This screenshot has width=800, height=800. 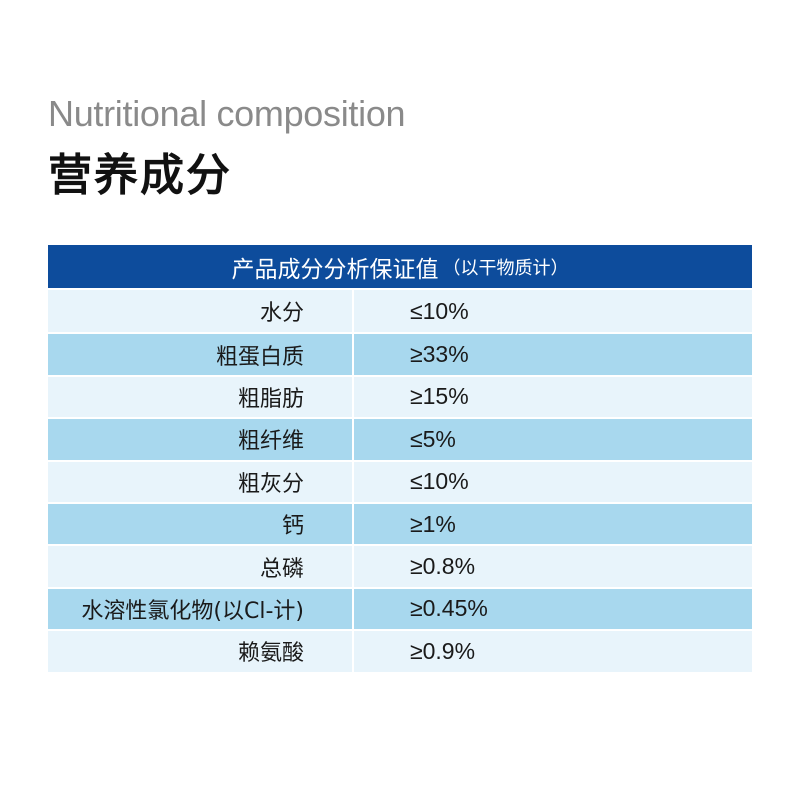 I want to click on nutrient-name: 赖氨酸, so click(x=201, y=651).